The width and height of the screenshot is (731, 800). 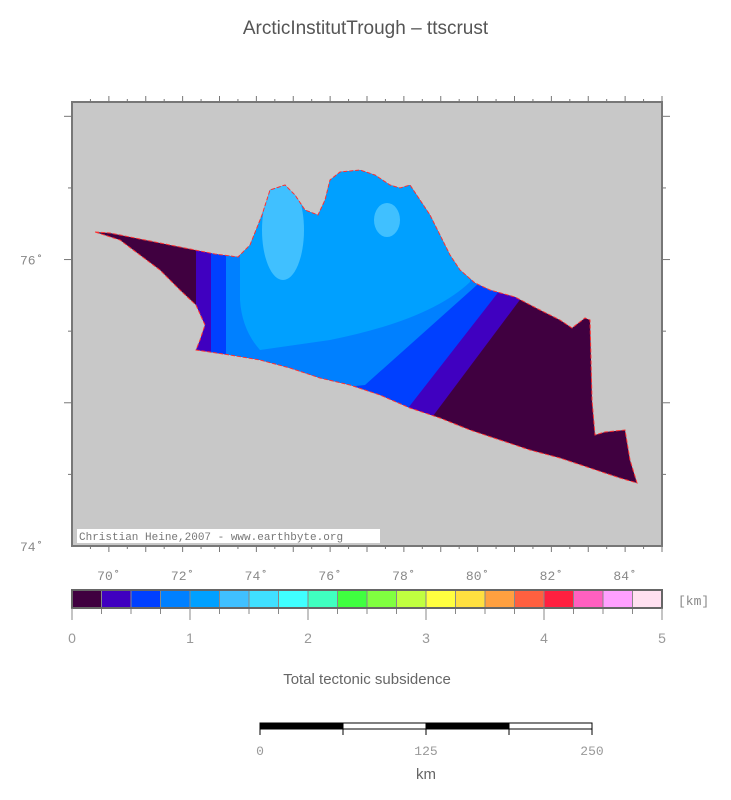 What do you see at coordinates (329, 576) in the screenshot?
I see `lon-label: 76˚` at bounding box center [329, 576].